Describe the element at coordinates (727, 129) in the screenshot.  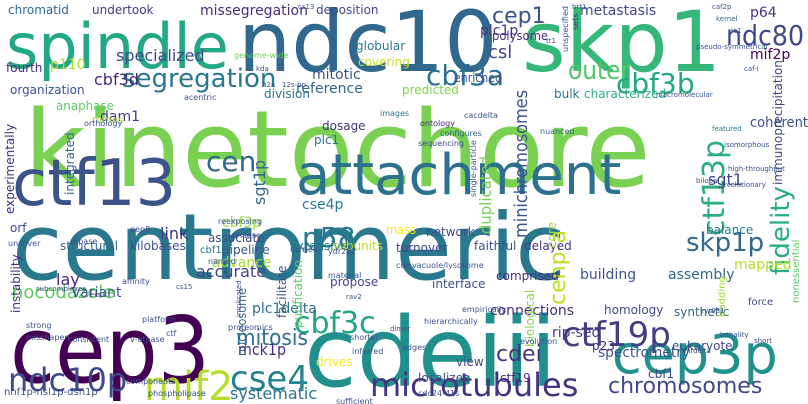
I see `word-cloud-word: featured` at that location.